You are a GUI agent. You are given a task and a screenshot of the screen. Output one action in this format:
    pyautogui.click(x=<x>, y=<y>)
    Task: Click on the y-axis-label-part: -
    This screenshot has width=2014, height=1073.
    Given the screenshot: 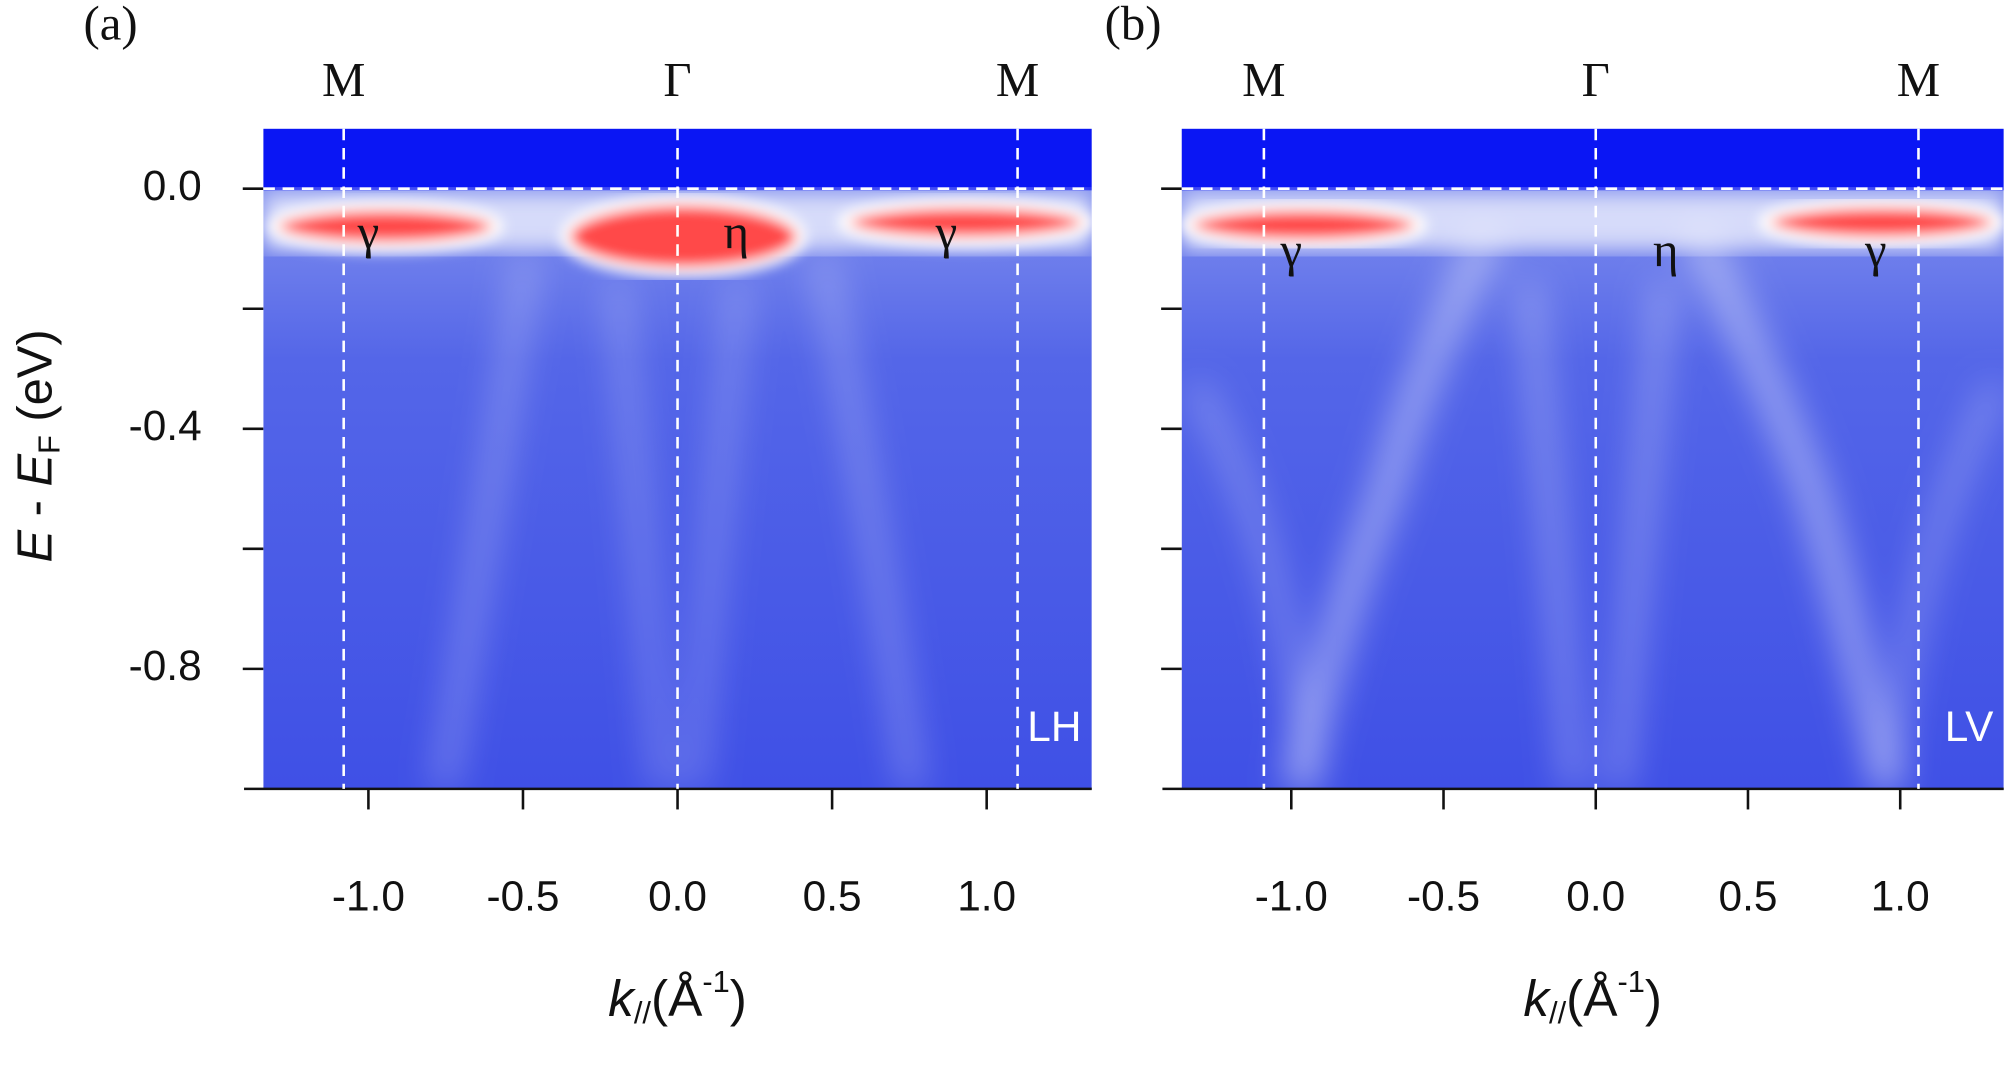 What is the action you would take?
    pyautogui.click(x=35, y=508)
    